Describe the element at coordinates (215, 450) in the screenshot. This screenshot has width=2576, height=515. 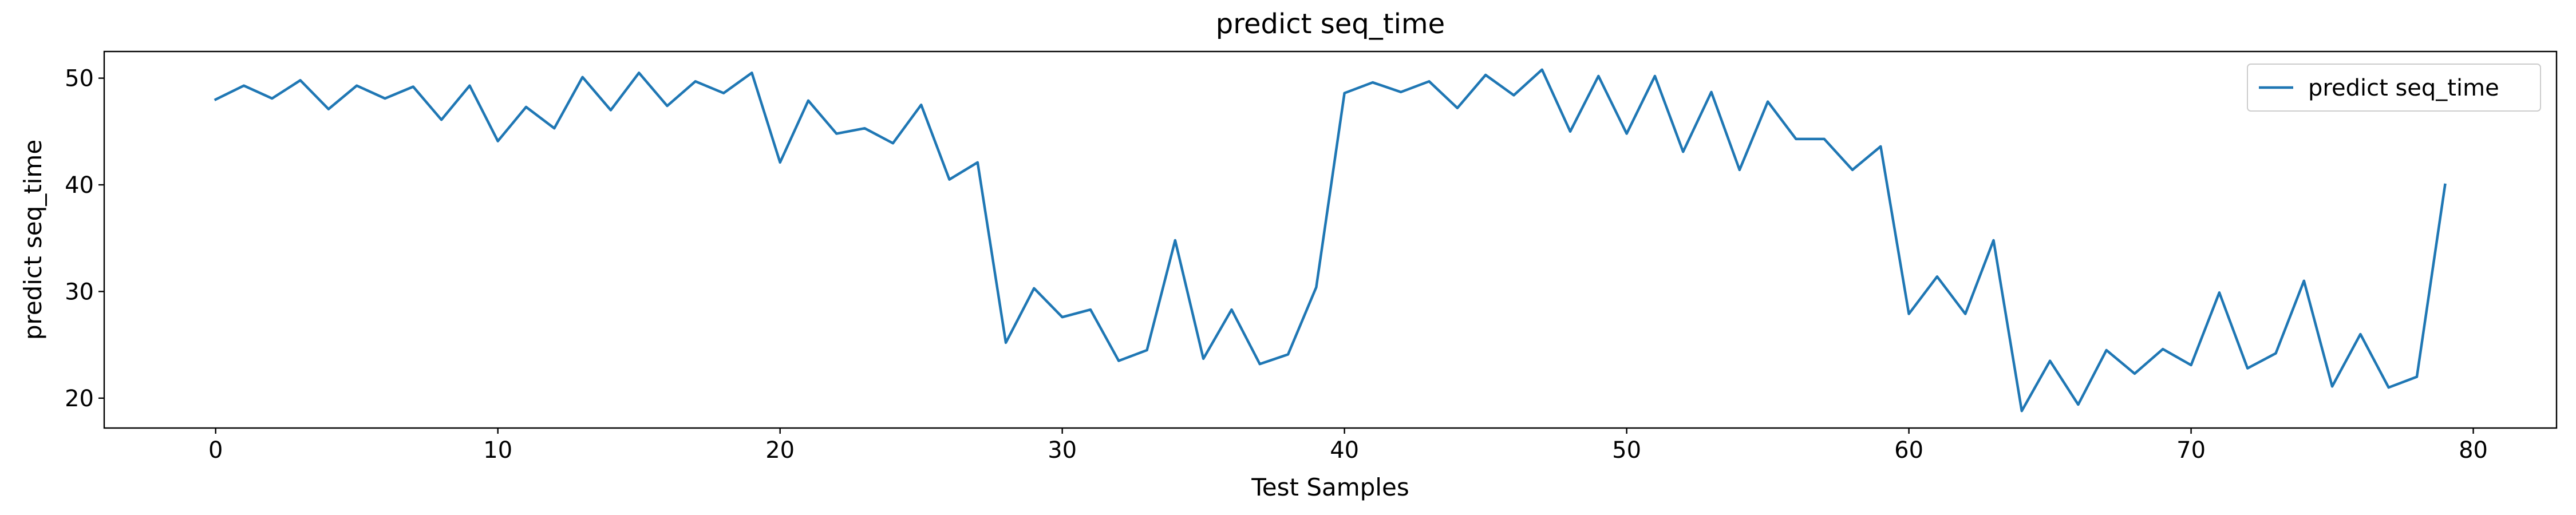
I see `x-tick-label: 0` at that location.